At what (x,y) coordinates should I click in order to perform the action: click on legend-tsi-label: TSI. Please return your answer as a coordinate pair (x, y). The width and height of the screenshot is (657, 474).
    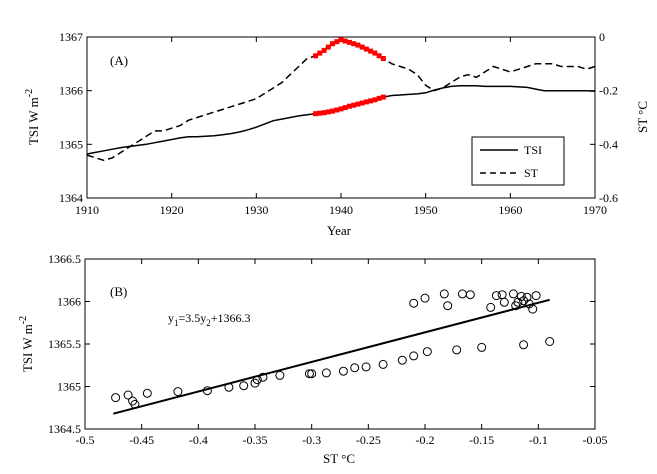
    Looking at the image, I should click on (533, 150).